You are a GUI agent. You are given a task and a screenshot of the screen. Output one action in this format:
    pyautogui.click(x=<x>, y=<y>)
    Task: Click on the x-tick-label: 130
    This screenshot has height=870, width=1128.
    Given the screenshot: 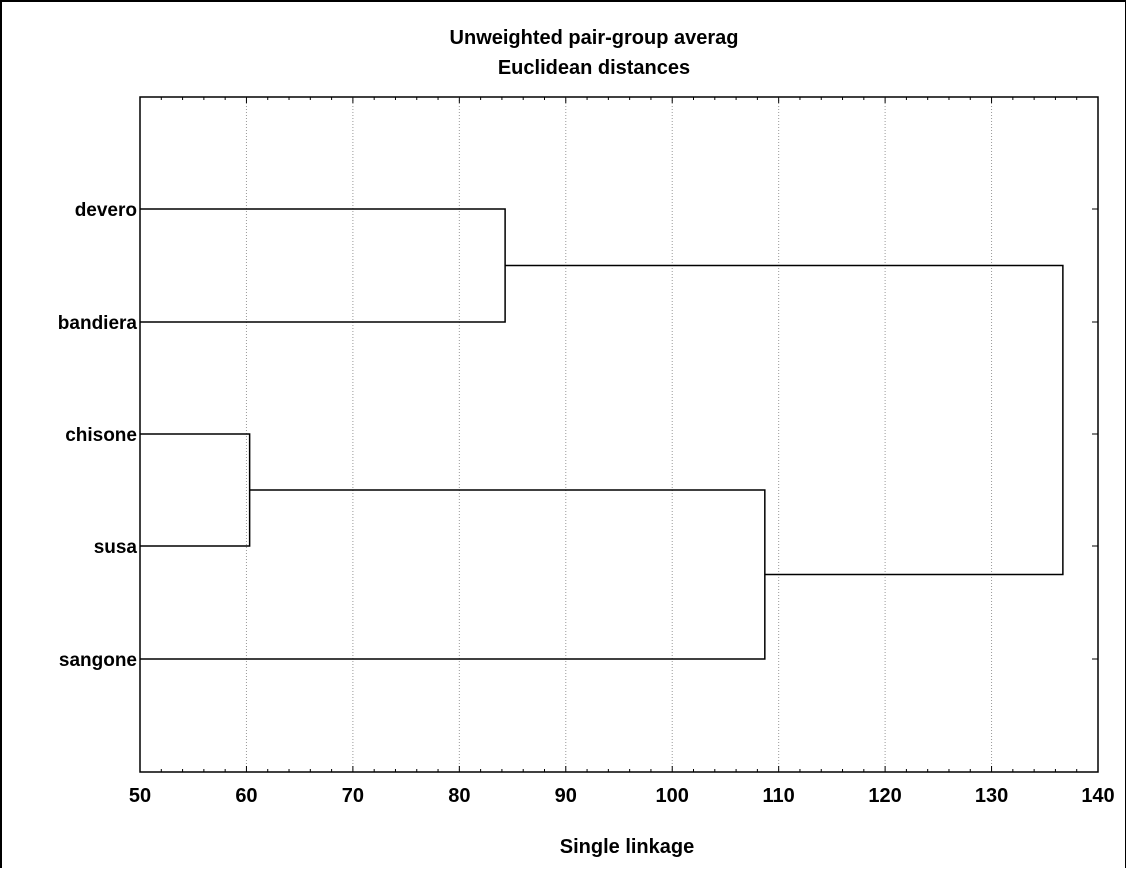 What is the action you would take?
    pyautogui.click(x=991, y=796)
    